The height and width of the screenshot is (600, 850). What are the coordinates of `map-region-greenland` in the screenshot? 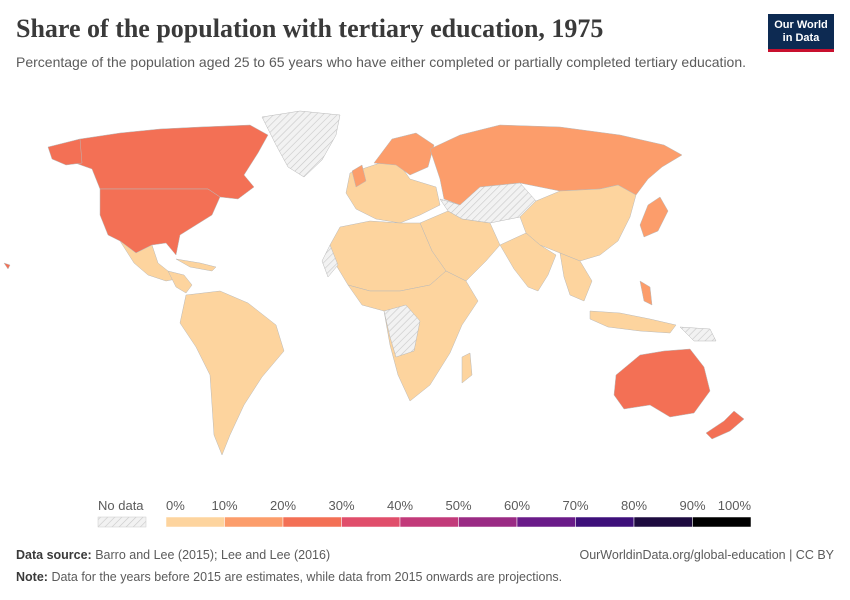 It's located at (301, 144).